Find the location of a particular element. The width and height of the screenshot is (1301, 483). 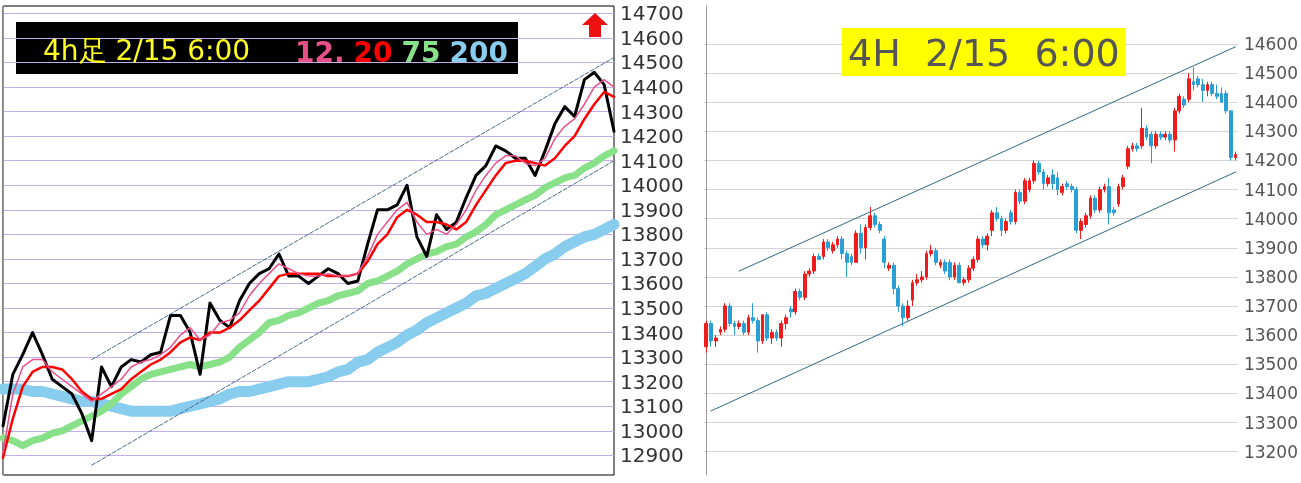

text: 200 is located at coordinates (478, 52).